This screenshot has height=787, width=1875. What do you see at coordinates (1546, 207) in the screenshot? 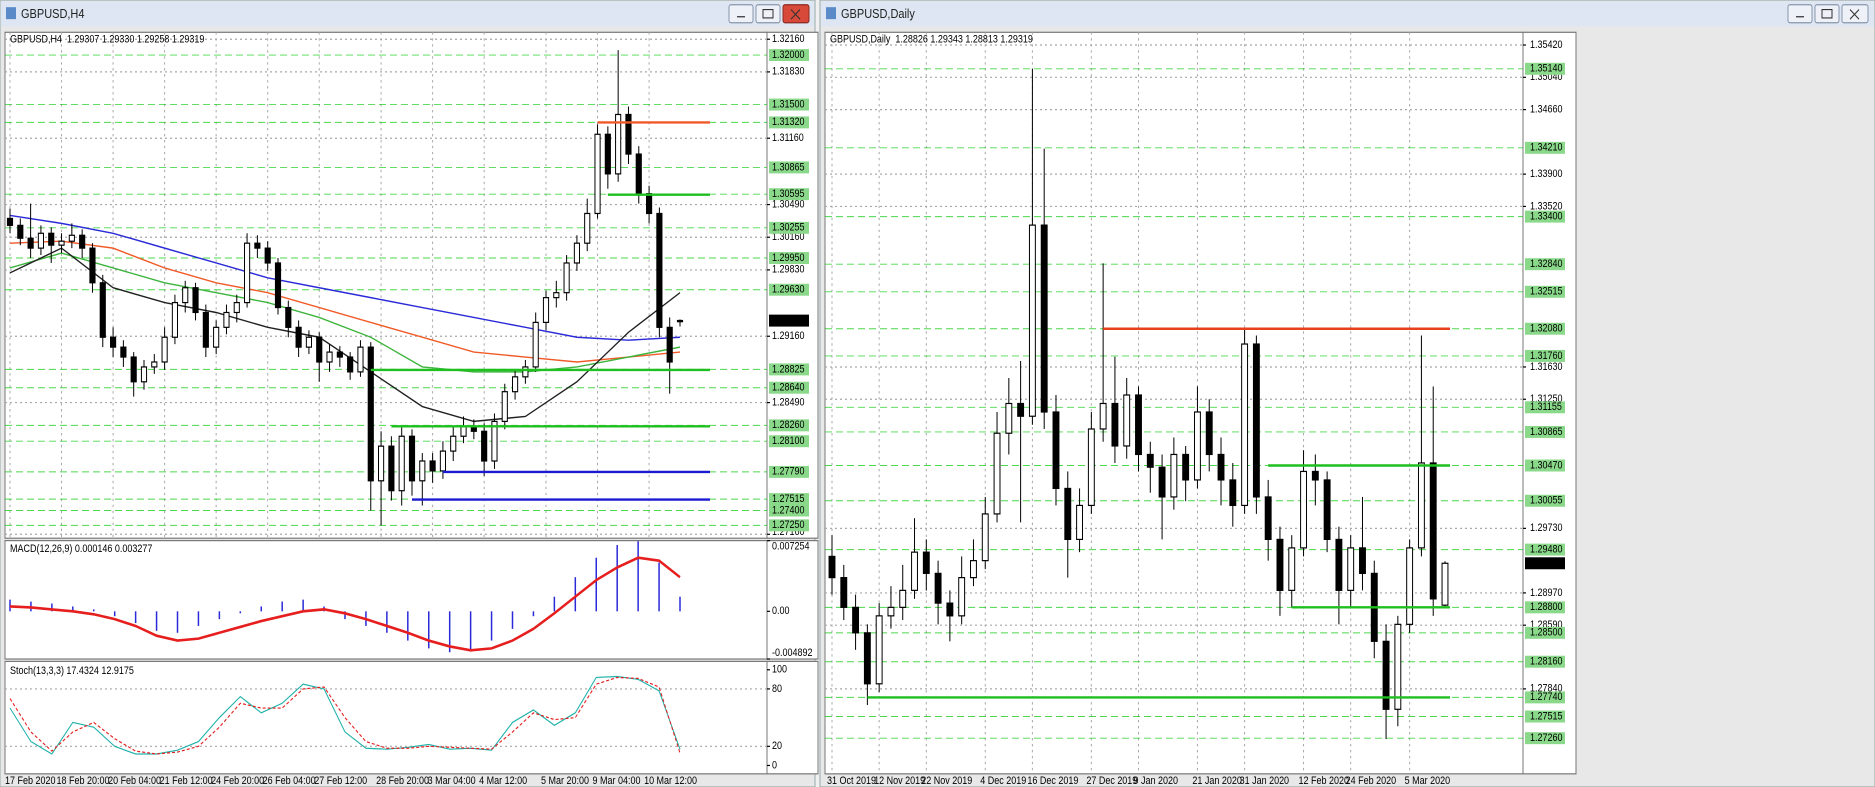
I see `y-tick-label: 1.33520` at bounding box center [1546, 207].